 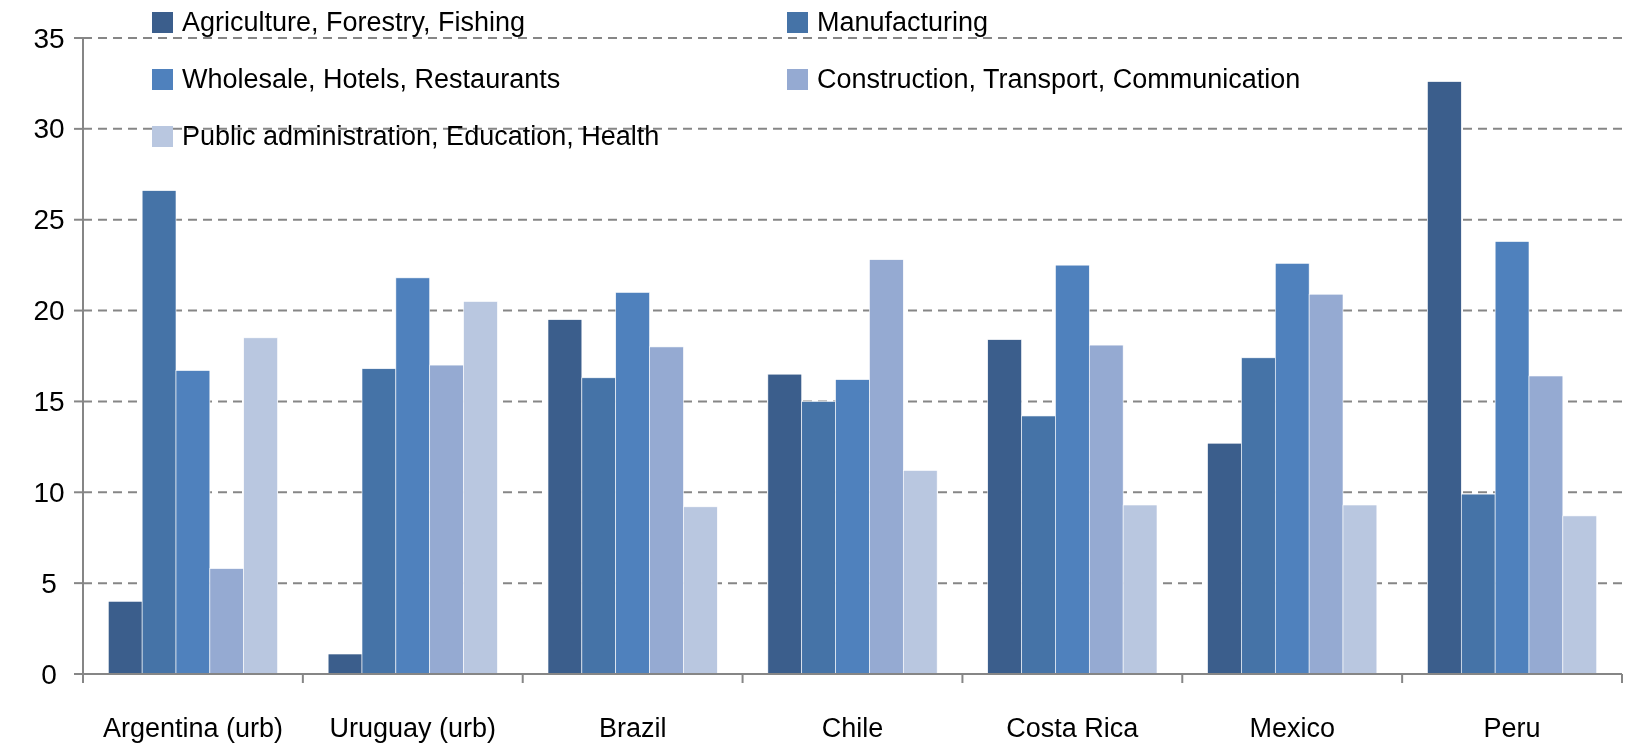 What do you see at coordinates (903, 22) in the screenshot?
I see `legend-label: Manufacturing` at bounding box center [903, 22].